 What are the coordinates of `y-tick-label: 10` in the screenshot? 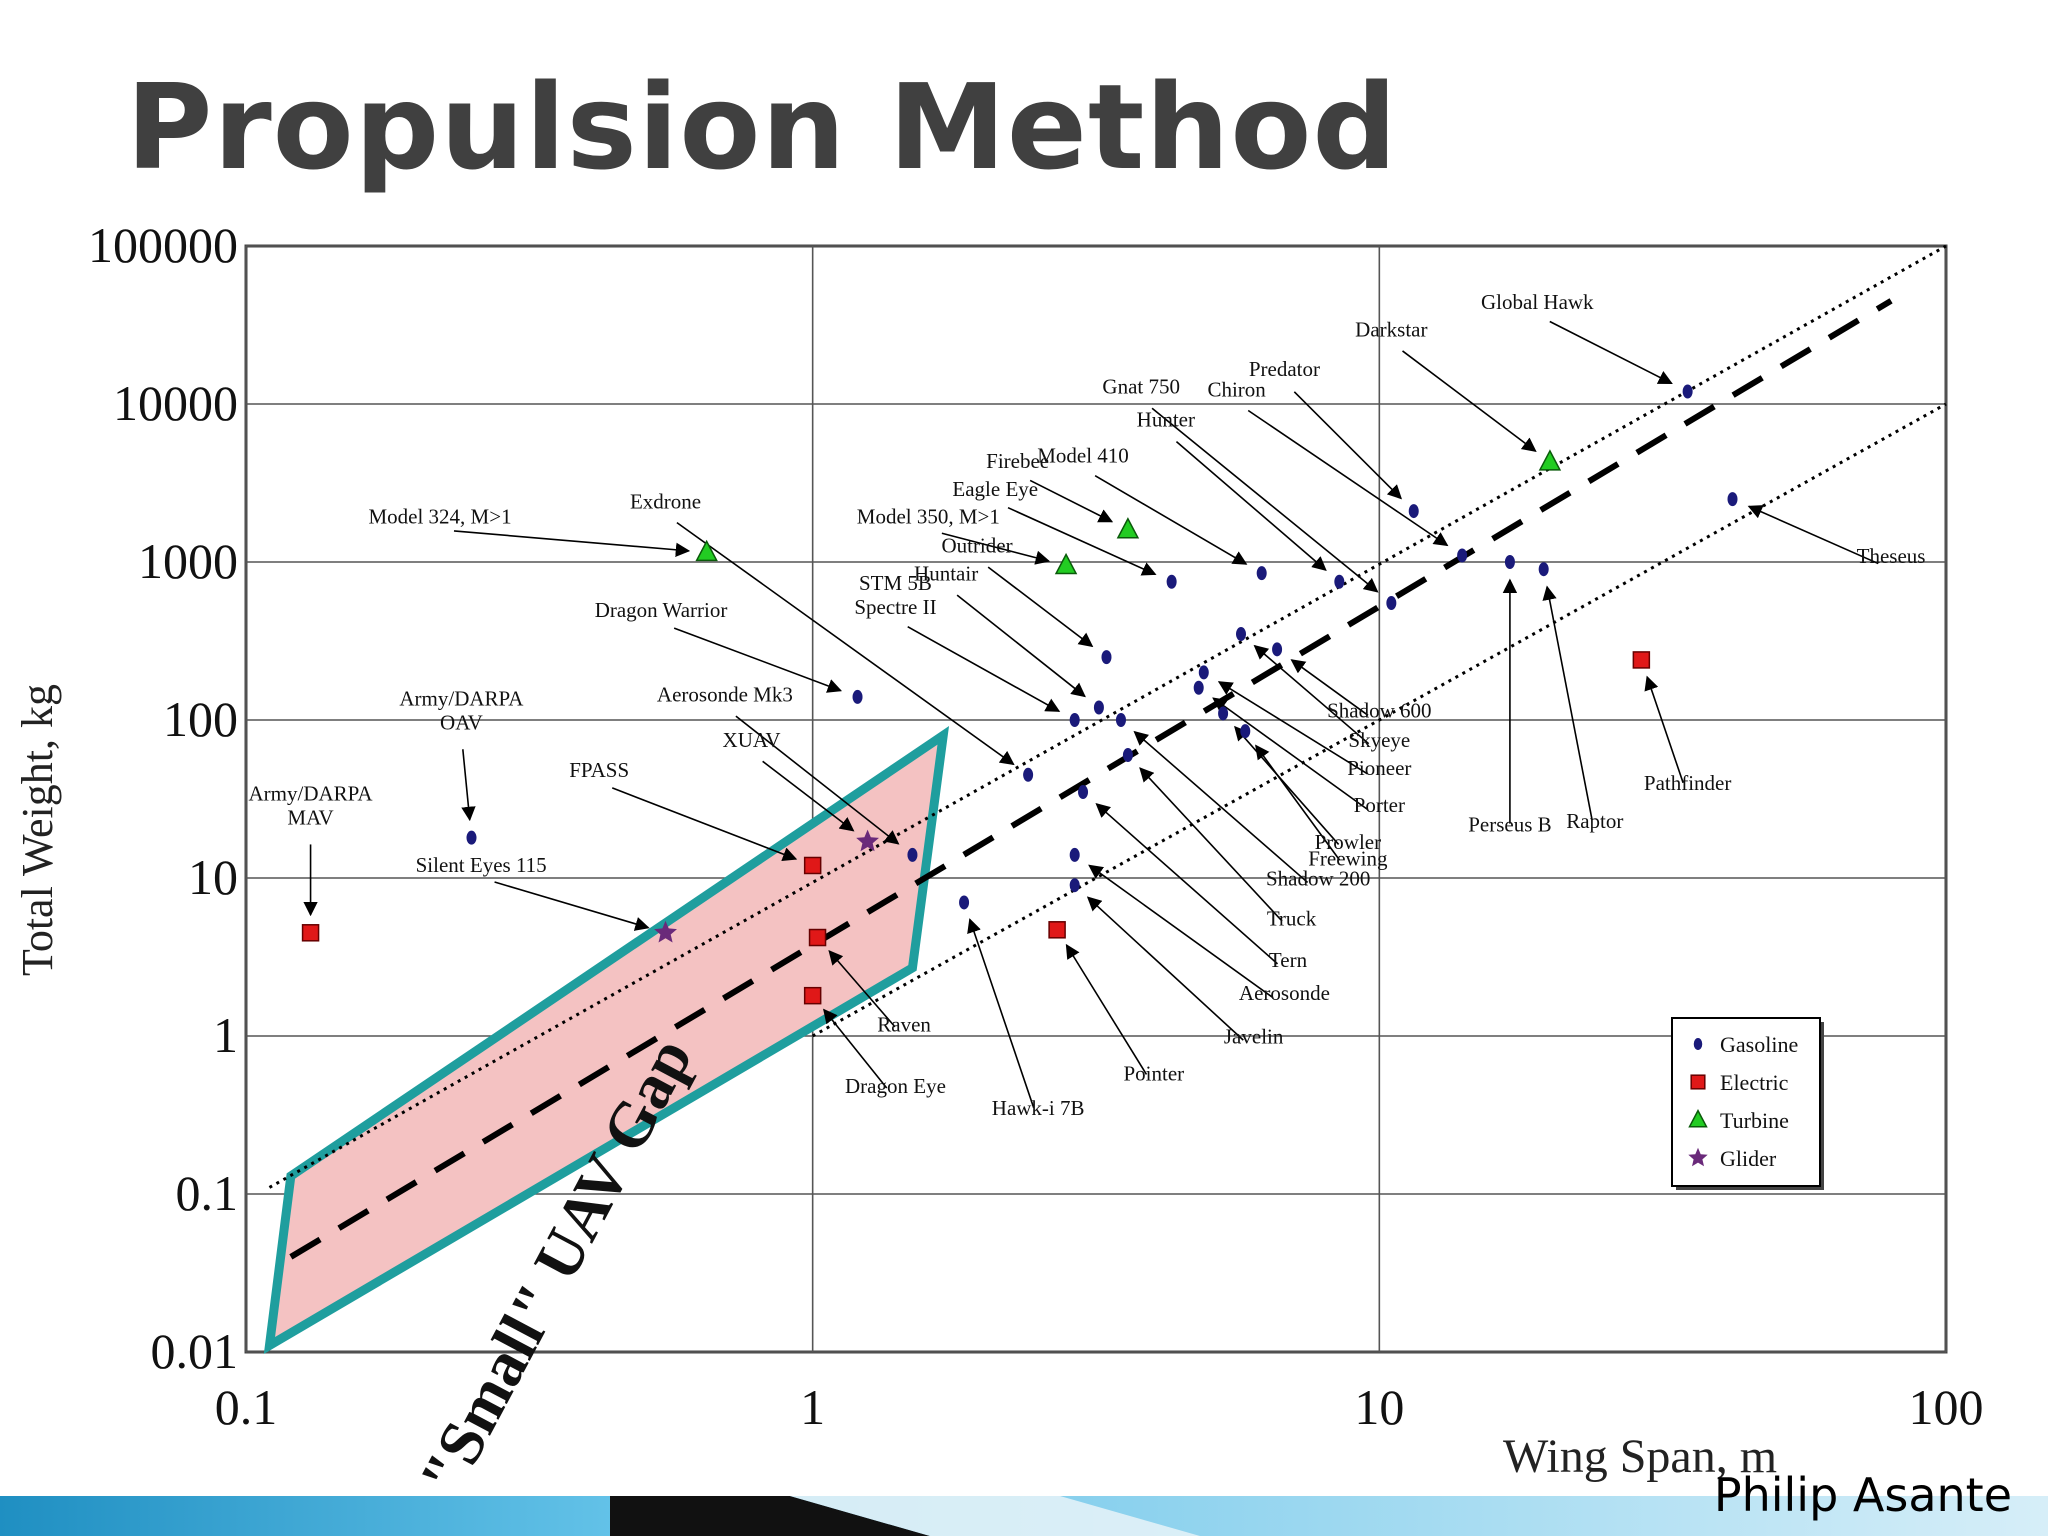 It's located at (213, 877).